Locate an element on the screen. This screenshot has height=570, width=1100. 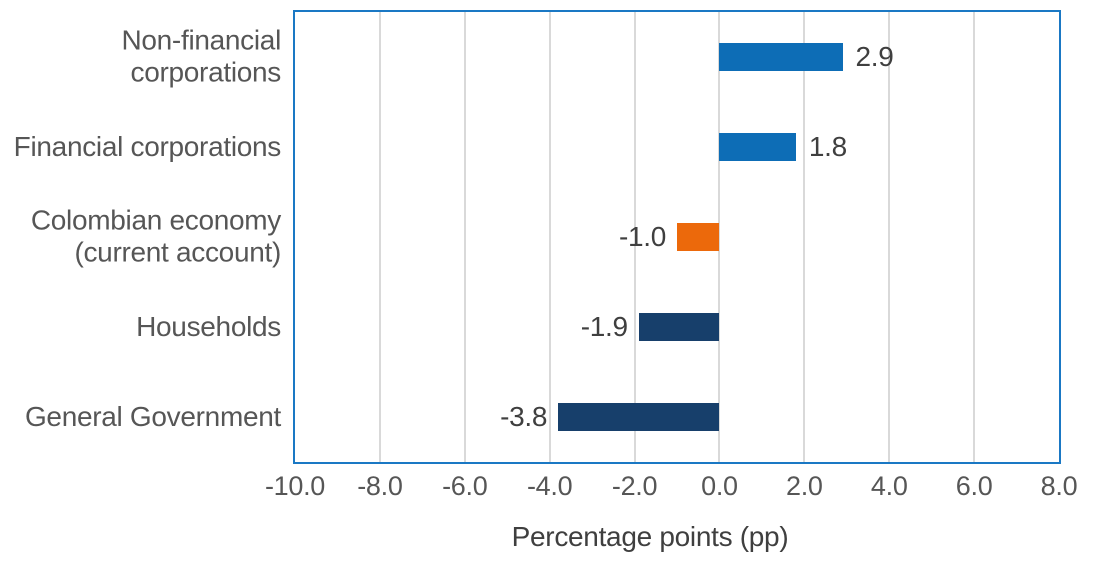
x-tick-label: 2.0 is located at coordinates (804, 486).